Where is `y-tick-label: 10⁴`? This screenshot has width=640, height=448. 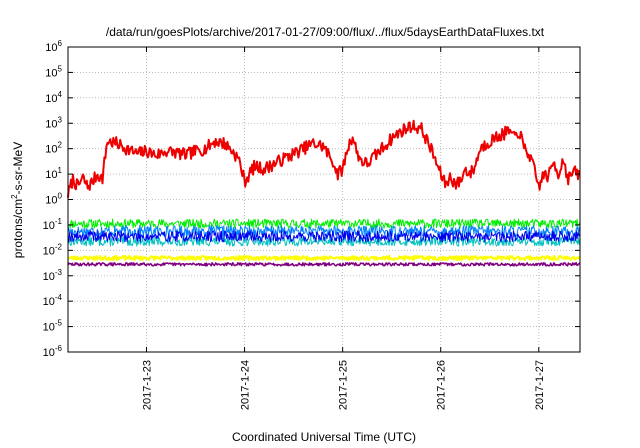
y-tick-label: 10⁴ is located at coordinates (53, 97).